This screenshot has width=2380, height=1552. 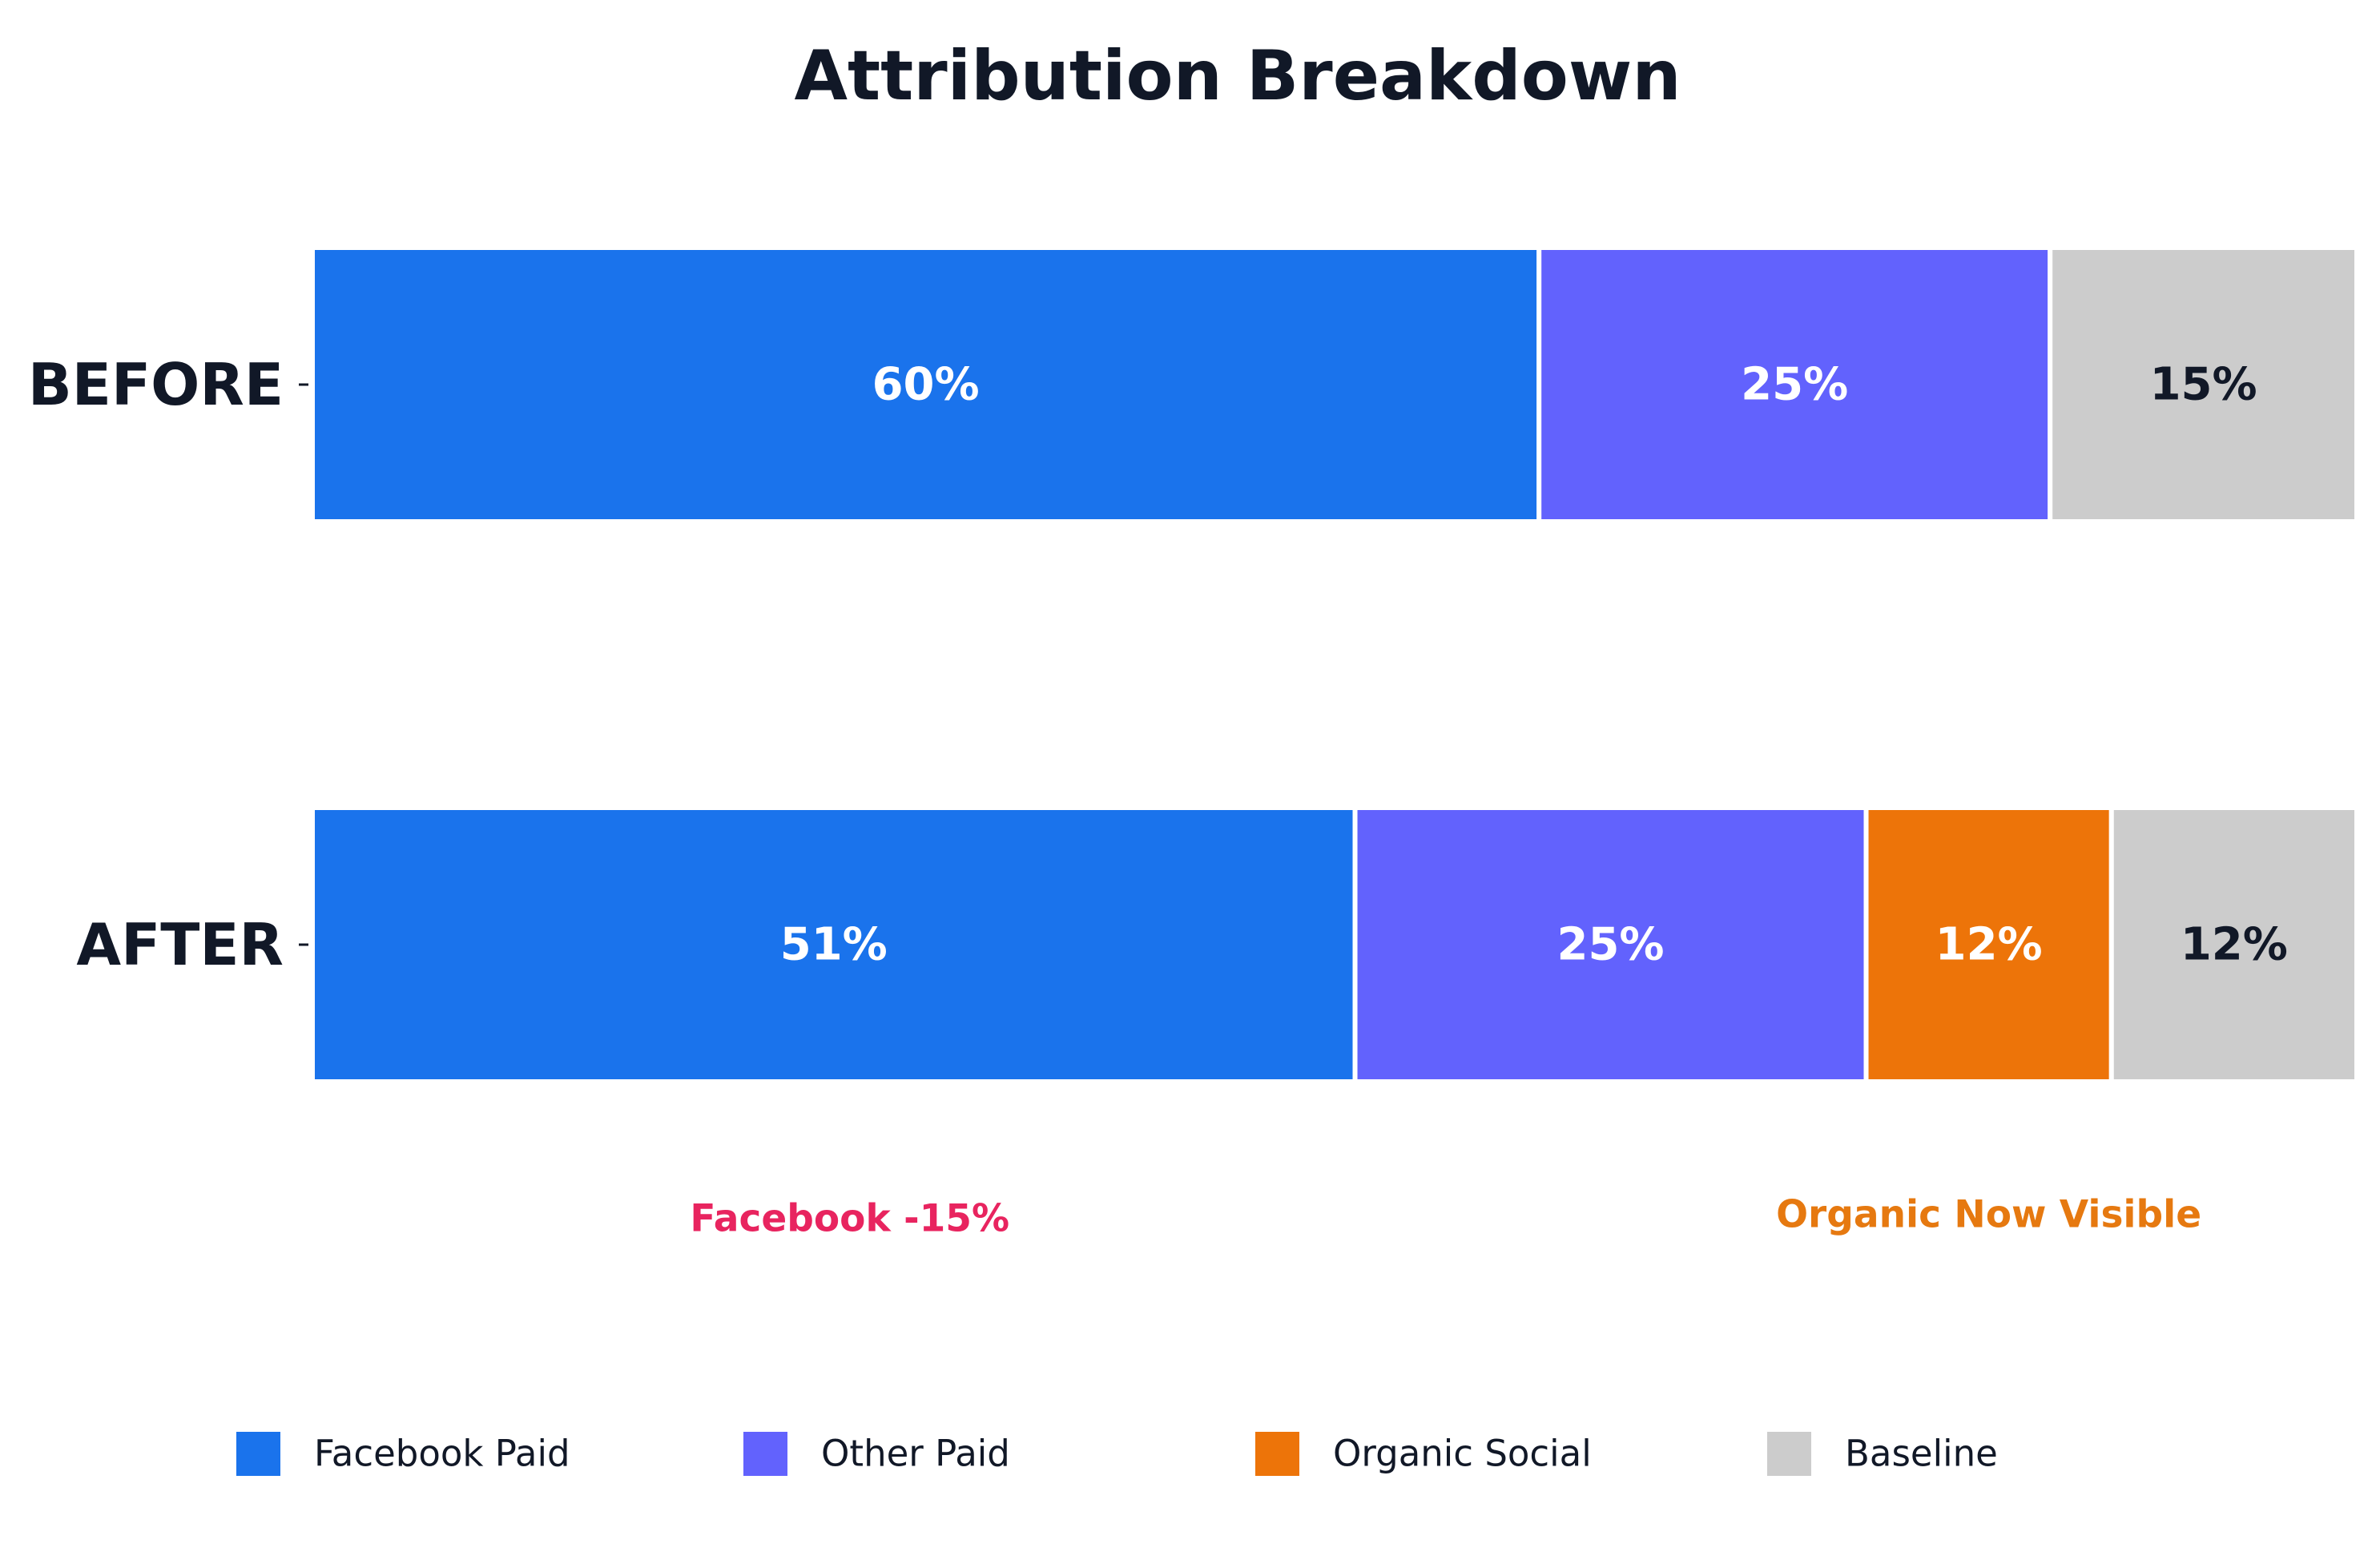 What do you see at coordinates (1238, 76) in the screenshot?
I see `chart-title: Attribution Breakdown` at bounding box center [1238, 76].